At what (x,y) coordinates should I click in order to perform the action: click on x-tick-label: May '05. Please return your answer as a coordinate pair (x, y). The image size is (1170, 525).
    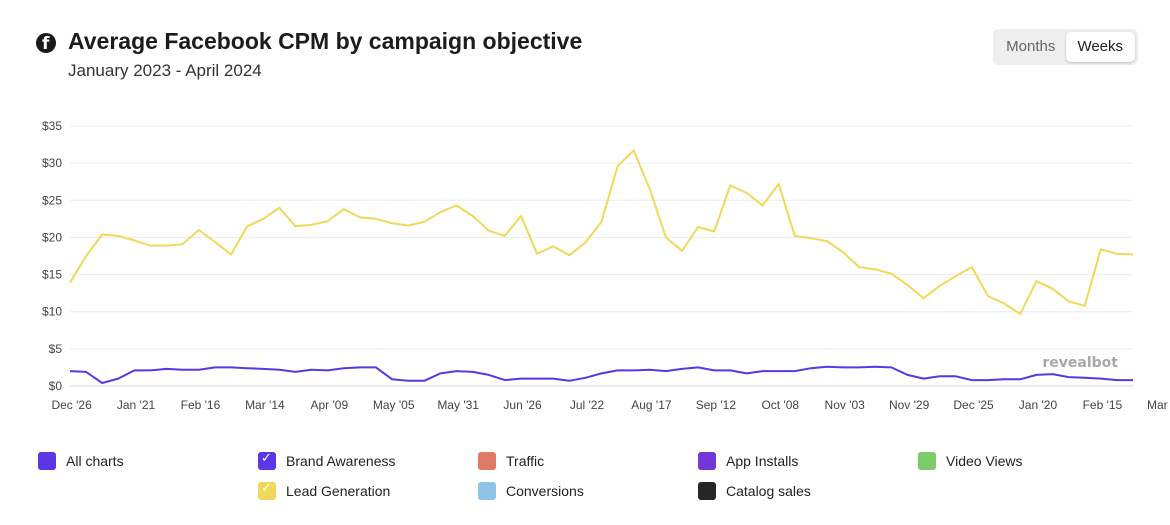
    Looking at the image, I should click on (394, 405).